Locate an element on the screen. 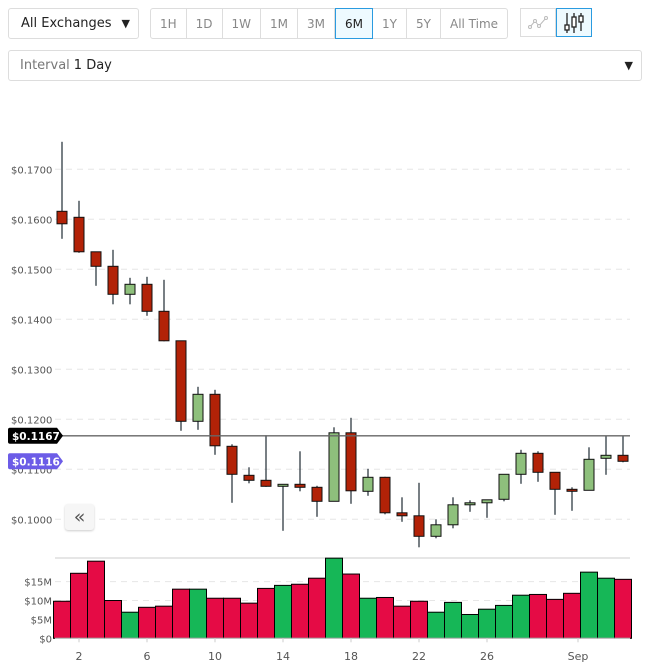 The width and height of the screenshot is (647, 672). candlestick-chart-icon is located at coordinates (574, 22).